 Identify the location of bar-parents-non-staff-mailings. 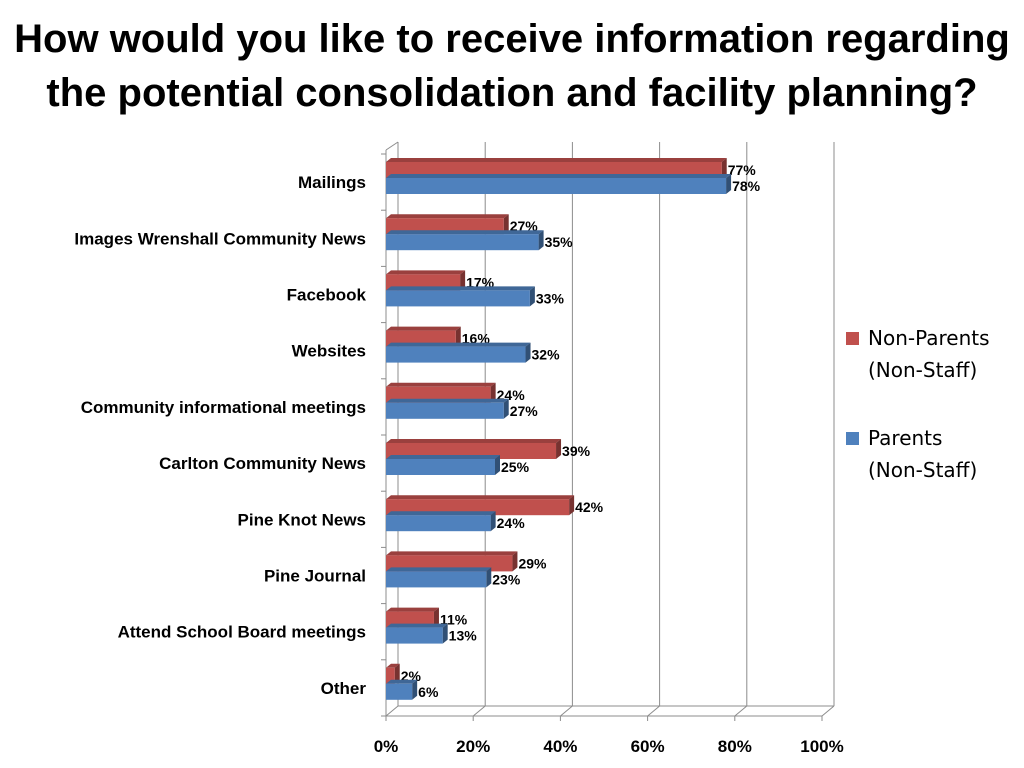
(556, 186).